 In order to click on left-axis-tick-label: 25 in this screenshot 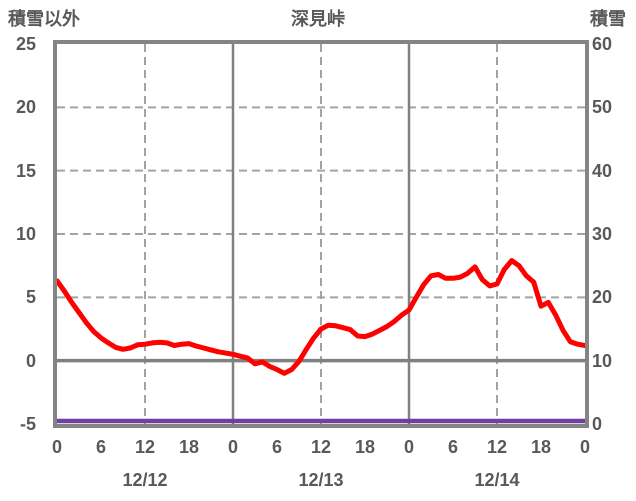, I will do `click(25, 44)`.